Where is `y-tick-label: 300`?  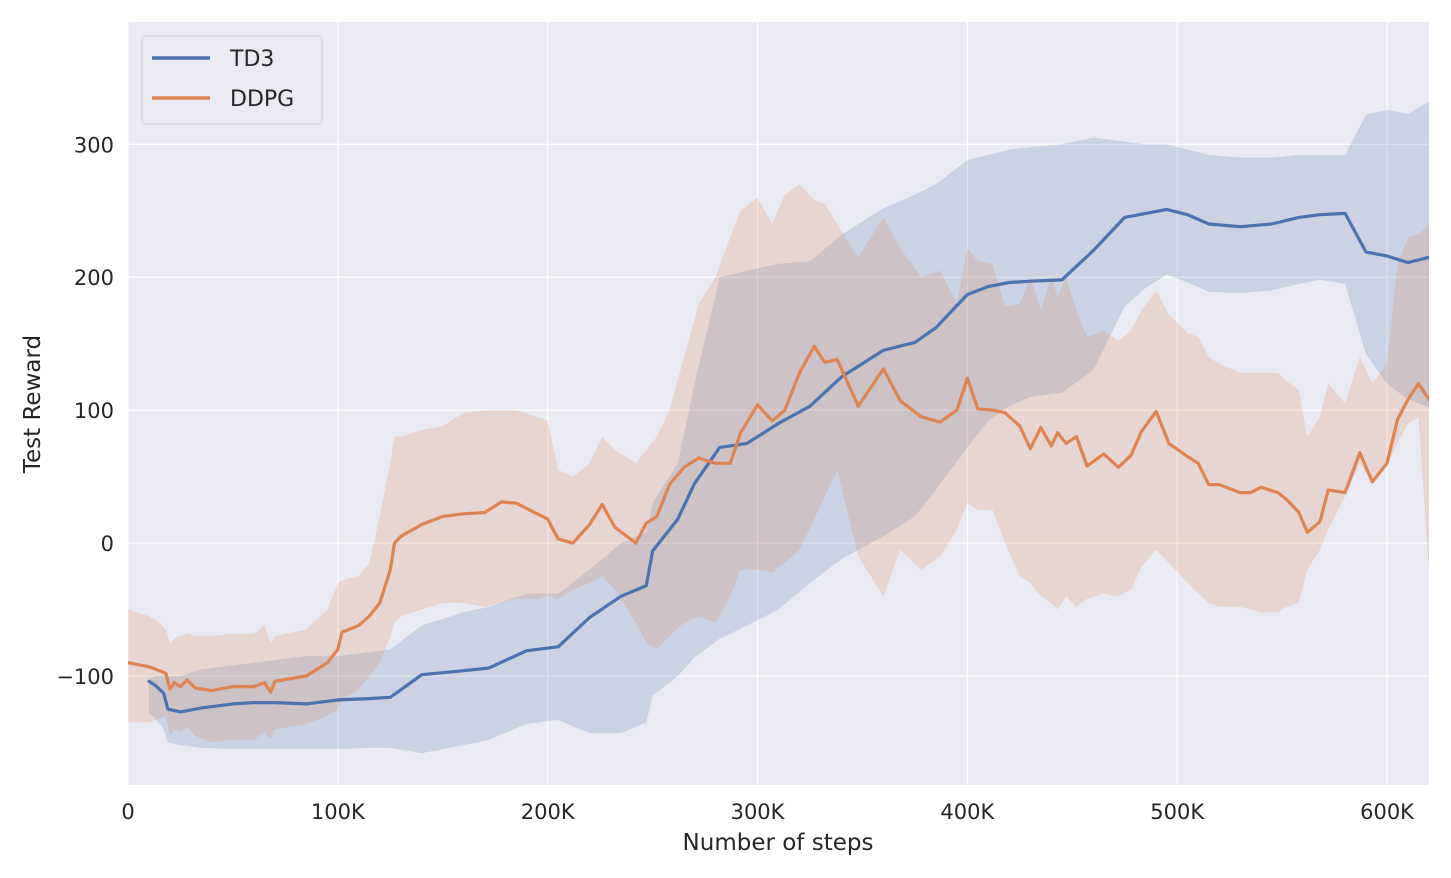 y-tick-label: 300 is located at coordinates (94, 145).